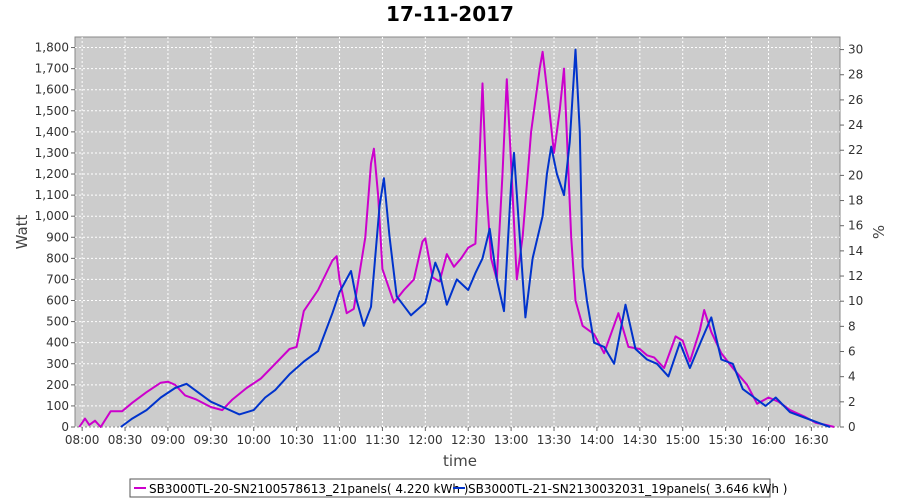 The height and width of the screenshot is (500, 900). Describe the element at coordinates (52, 216) in the screenshot. I see `y-tick-label: 1,000` at that location.